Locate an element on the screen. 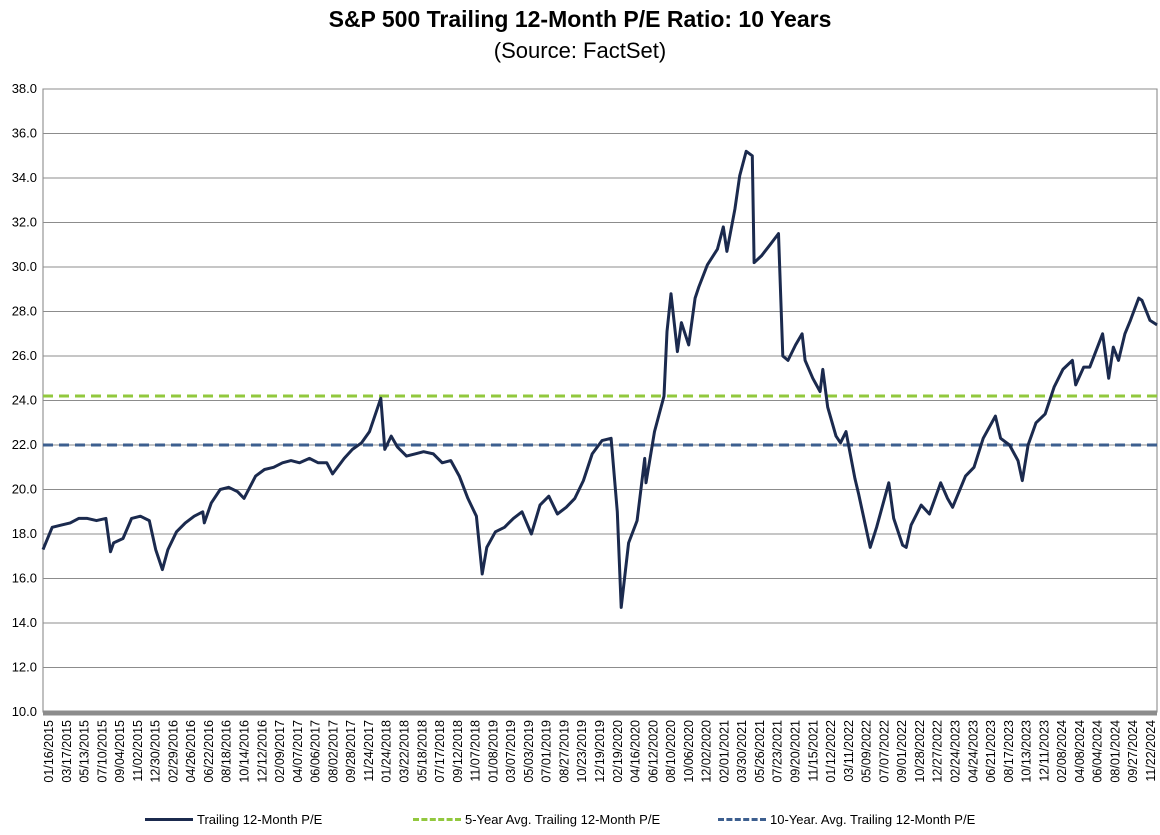 The height and width of the screenshot is (835, 1160). x-tick-label: 12/19/2019 is located at coordinates (600, 751).